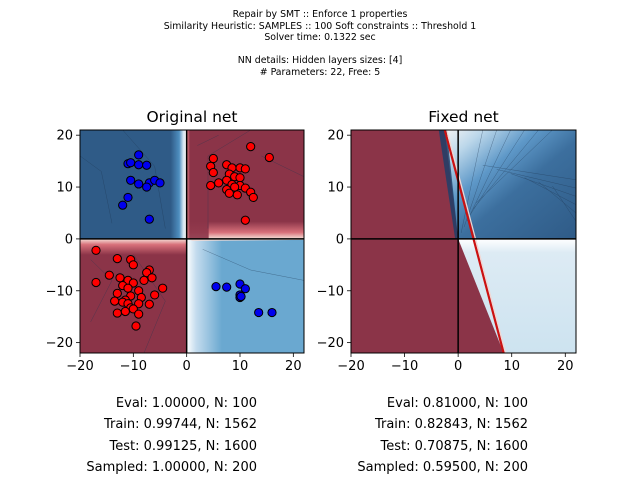  I want to click on left-stat-train: Train: 0.99744, N: 1562, so click(180, 424).